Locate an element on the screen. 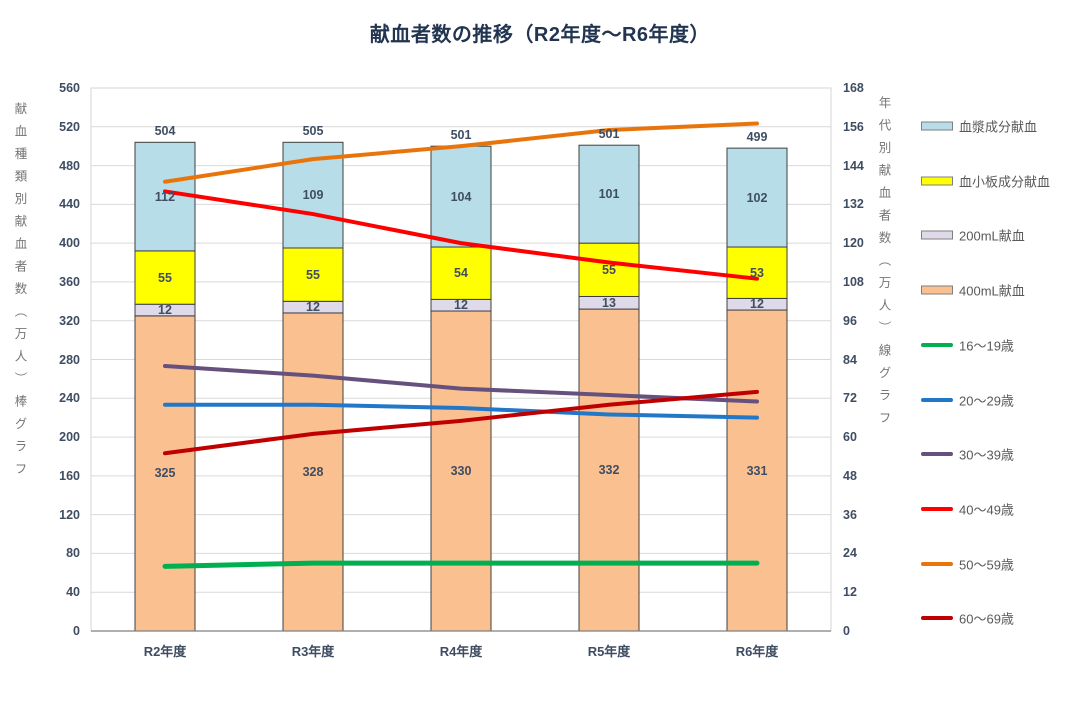 The height and width of the screenshot is (714, 1080). left-axis-tick: 400 is located at coordinates (69, 243).